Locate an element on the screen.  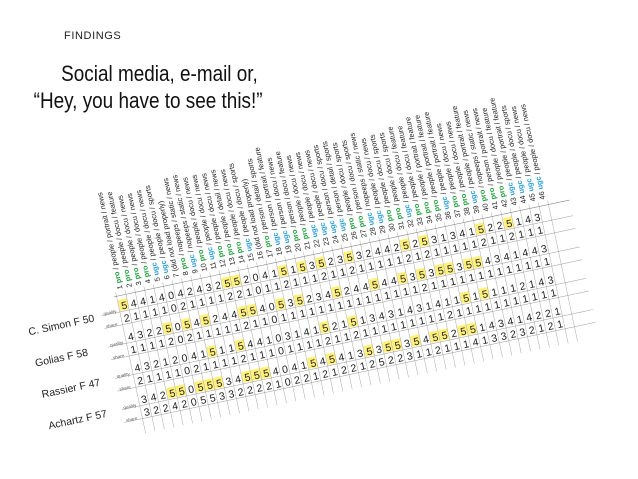
column-header: 29 ugc / people / docu / news is located at coordinates (372, 185).